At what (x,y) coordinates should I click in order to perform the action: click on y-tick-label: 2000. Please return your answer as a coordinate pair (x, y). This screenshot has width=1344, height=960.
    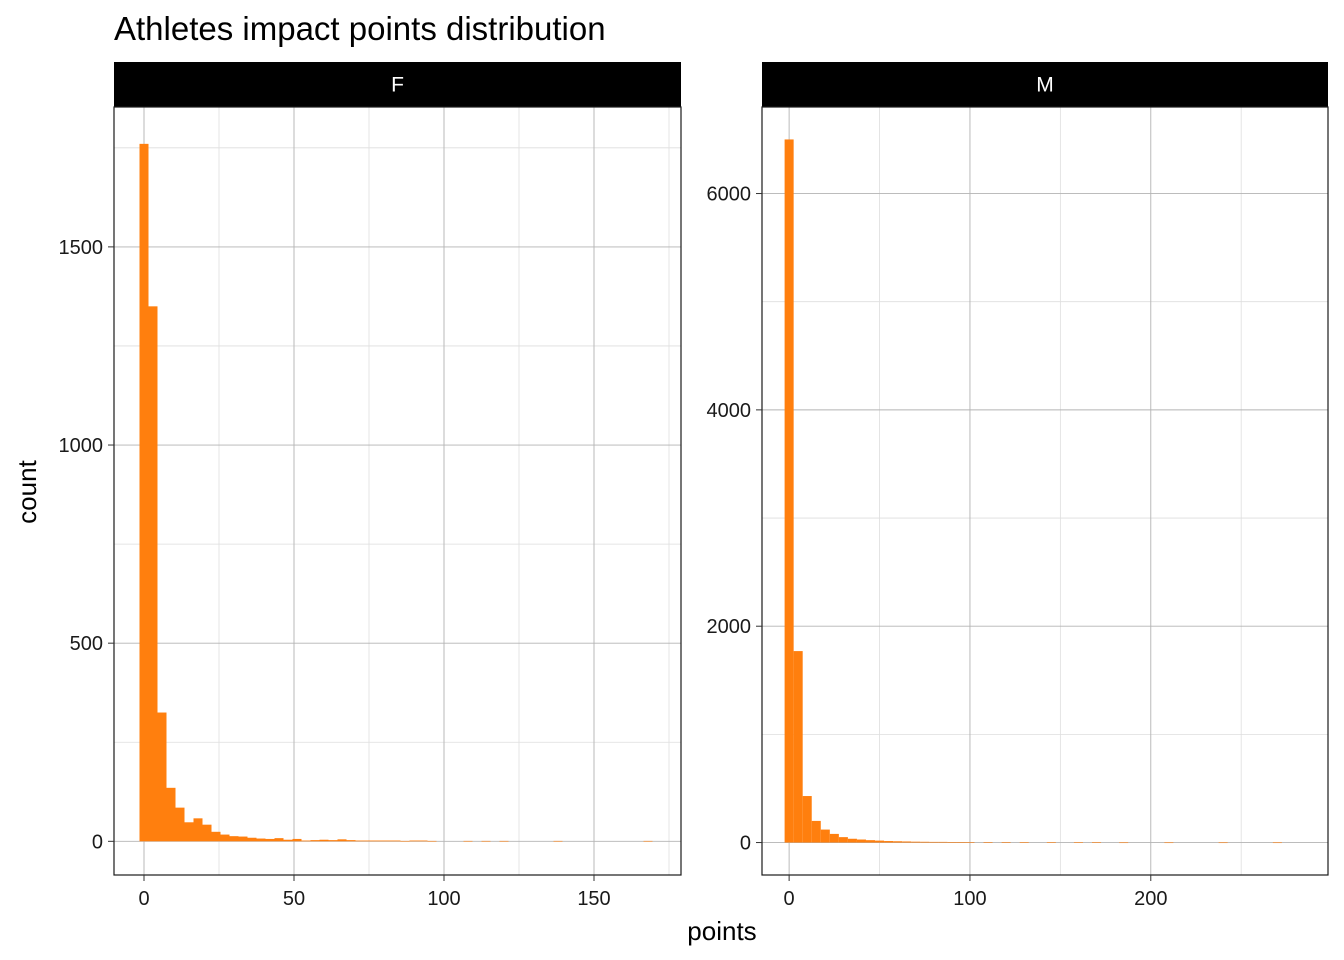
    Looking at the image, I should click on (729, 627).